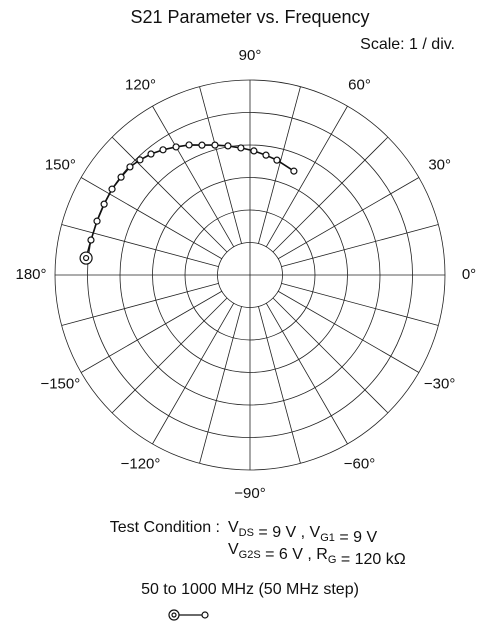  What do you see at coordinates (188, 615) in the screenshot?
I see `legend-icon` at bounding box center [188, 615].